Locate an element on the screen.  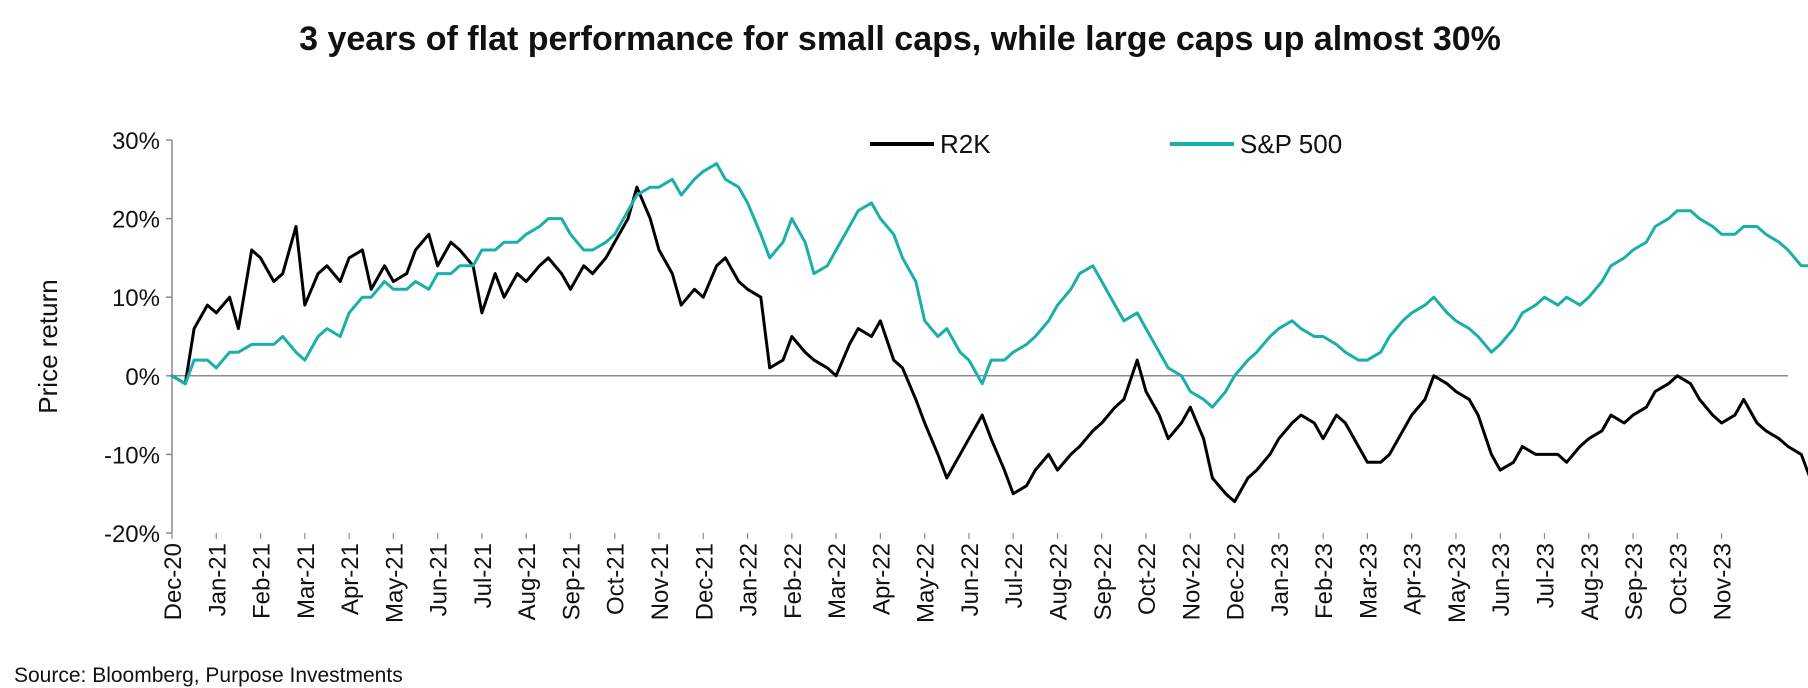
x-tick-label: Feb-21 is located at coordinates (262, 581).